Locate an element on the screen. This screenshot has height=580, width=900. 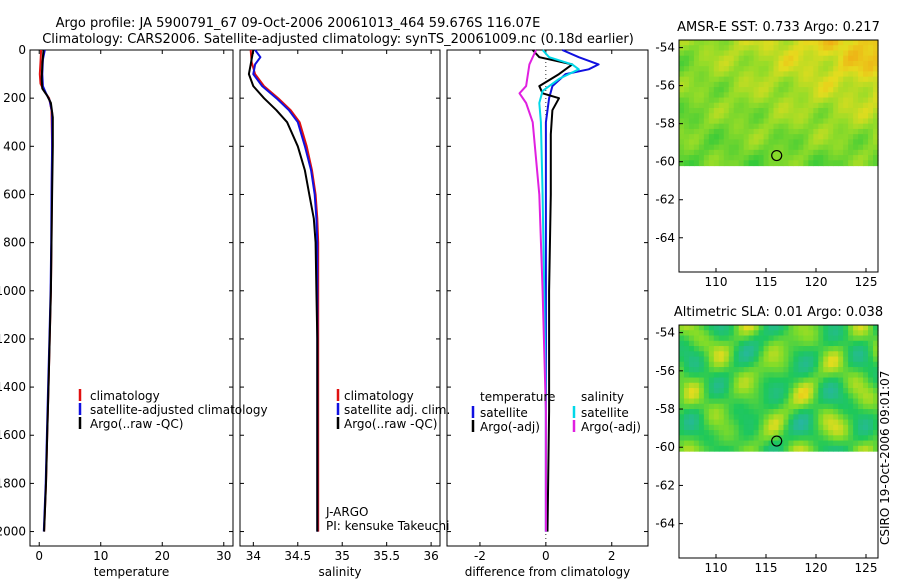
sst_map-y-tick-label: -54 is located at coordinates (665, 48).